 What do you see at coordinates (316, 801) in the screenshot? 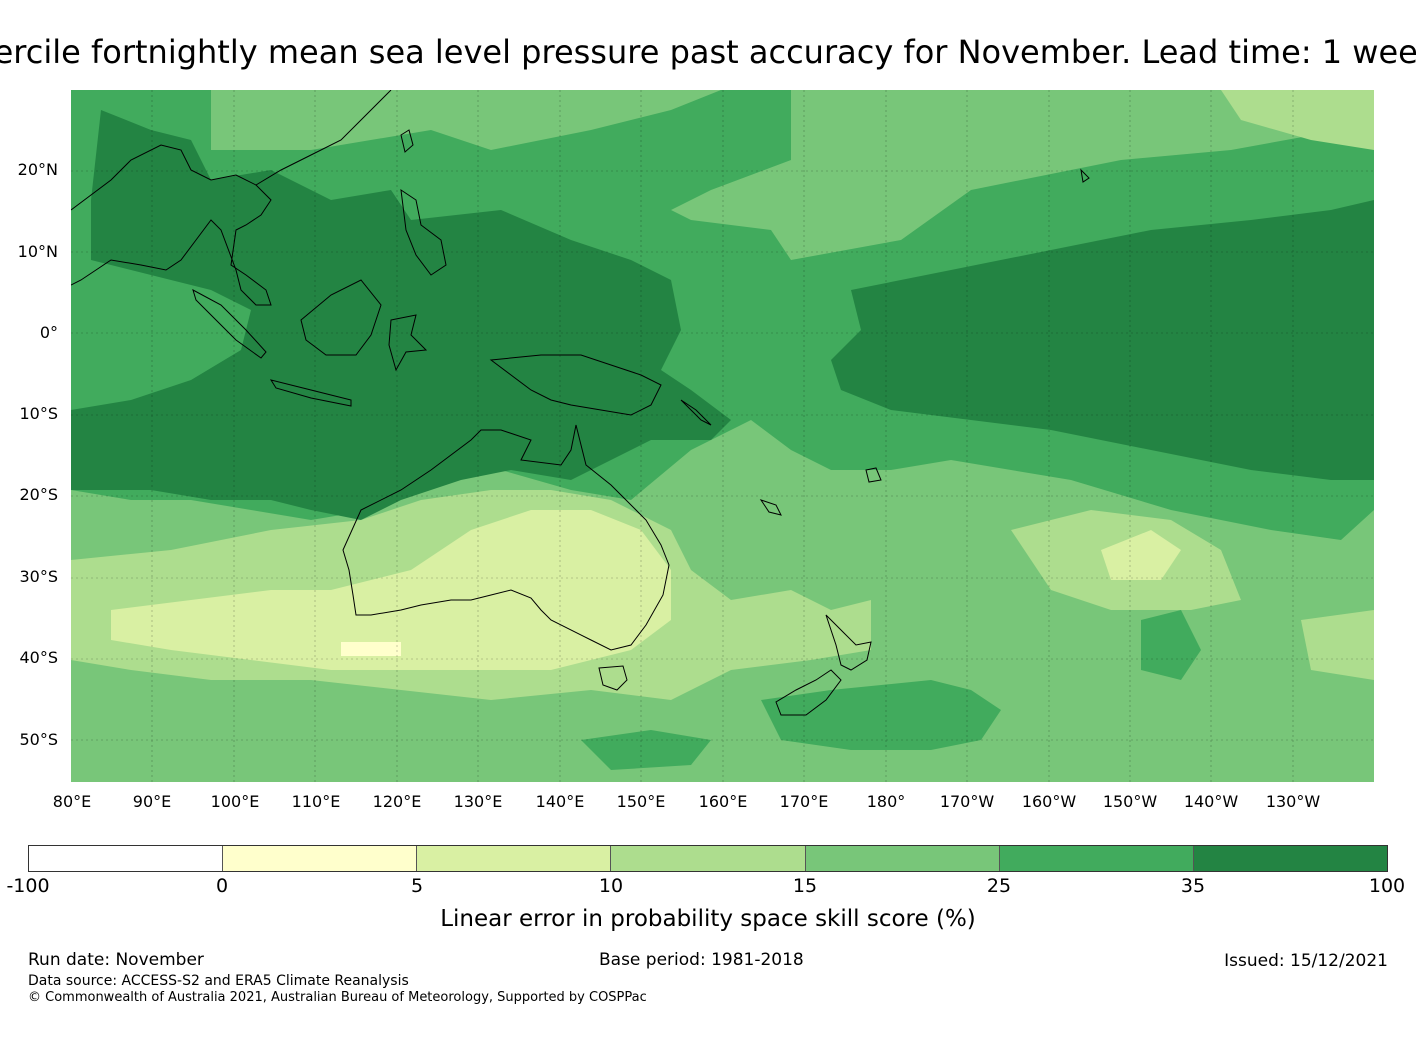
I see `lon-label-110e: 110°E` at bounding box center [316, 801].